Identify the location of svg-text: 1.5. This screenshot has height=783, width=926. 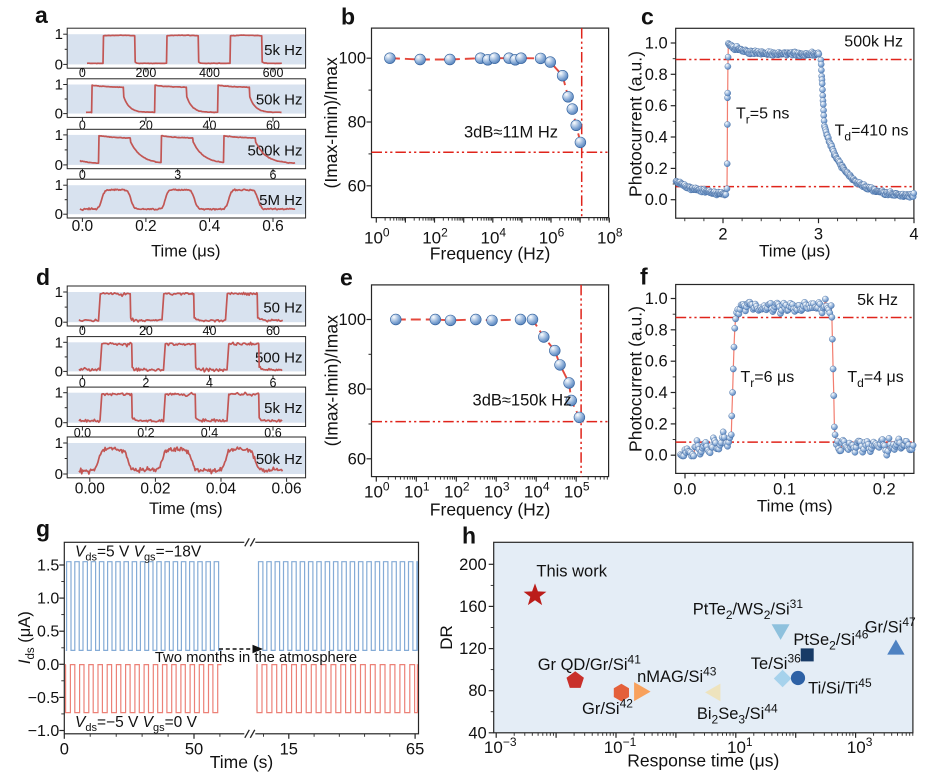
(48, 566).